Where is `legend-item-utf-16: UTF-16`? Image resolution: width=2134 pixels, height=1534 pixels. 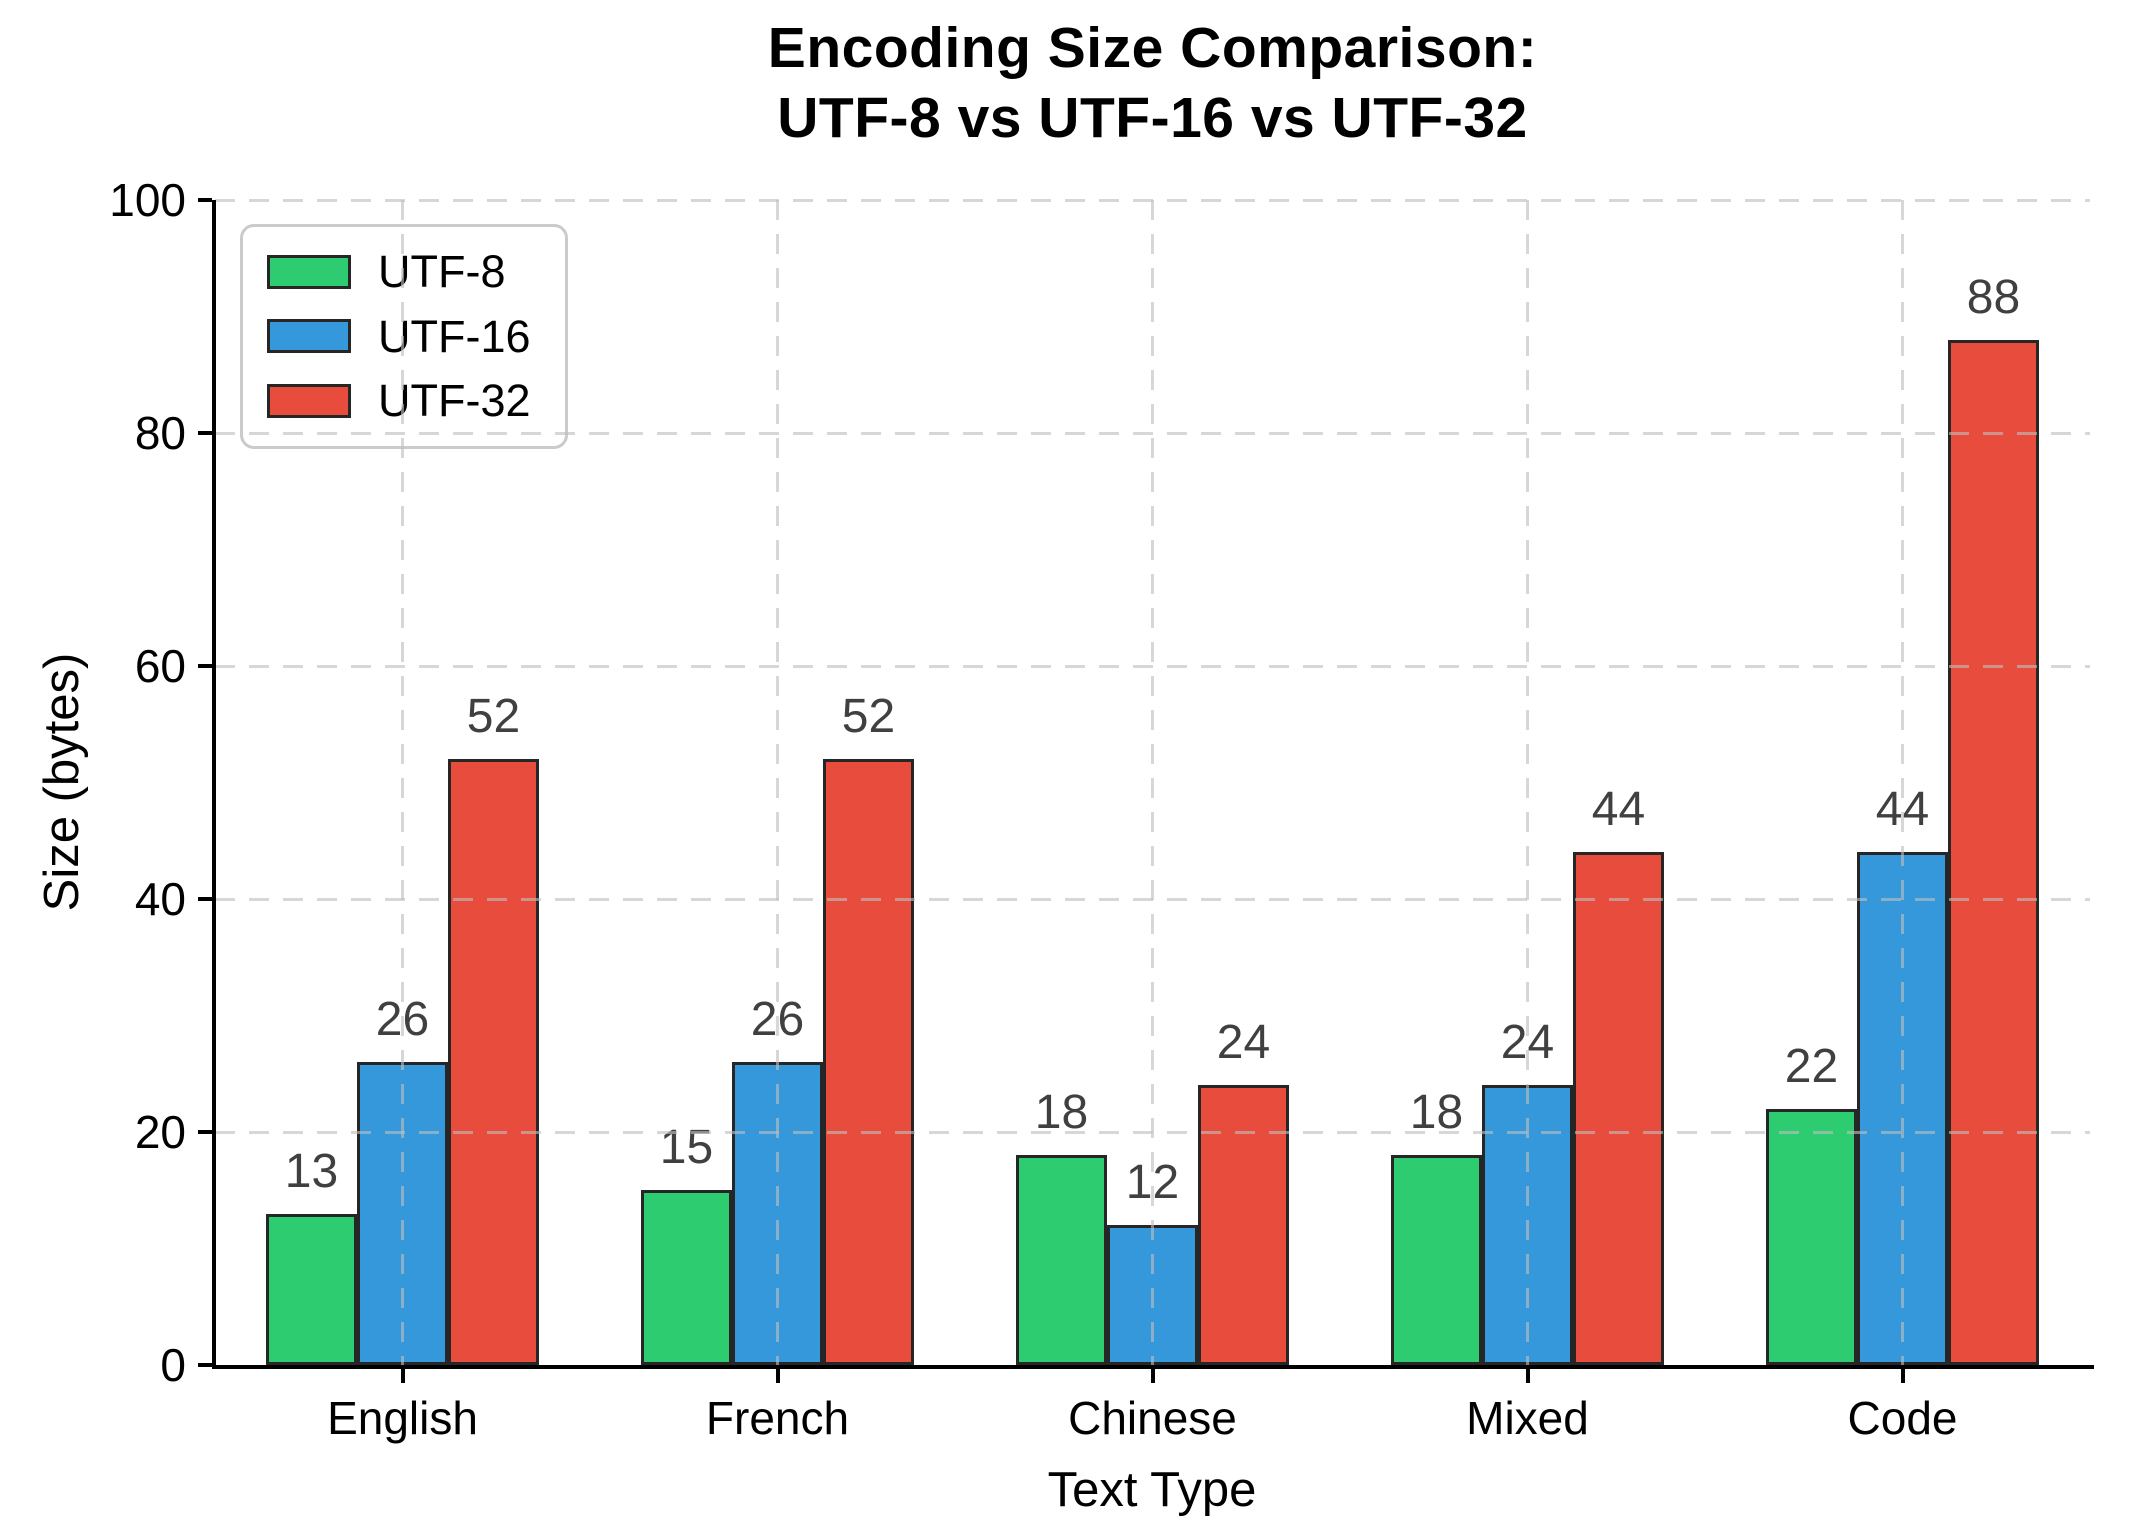
legend-item-utf-16: UTF-16 is located at coordinates (399, 336).